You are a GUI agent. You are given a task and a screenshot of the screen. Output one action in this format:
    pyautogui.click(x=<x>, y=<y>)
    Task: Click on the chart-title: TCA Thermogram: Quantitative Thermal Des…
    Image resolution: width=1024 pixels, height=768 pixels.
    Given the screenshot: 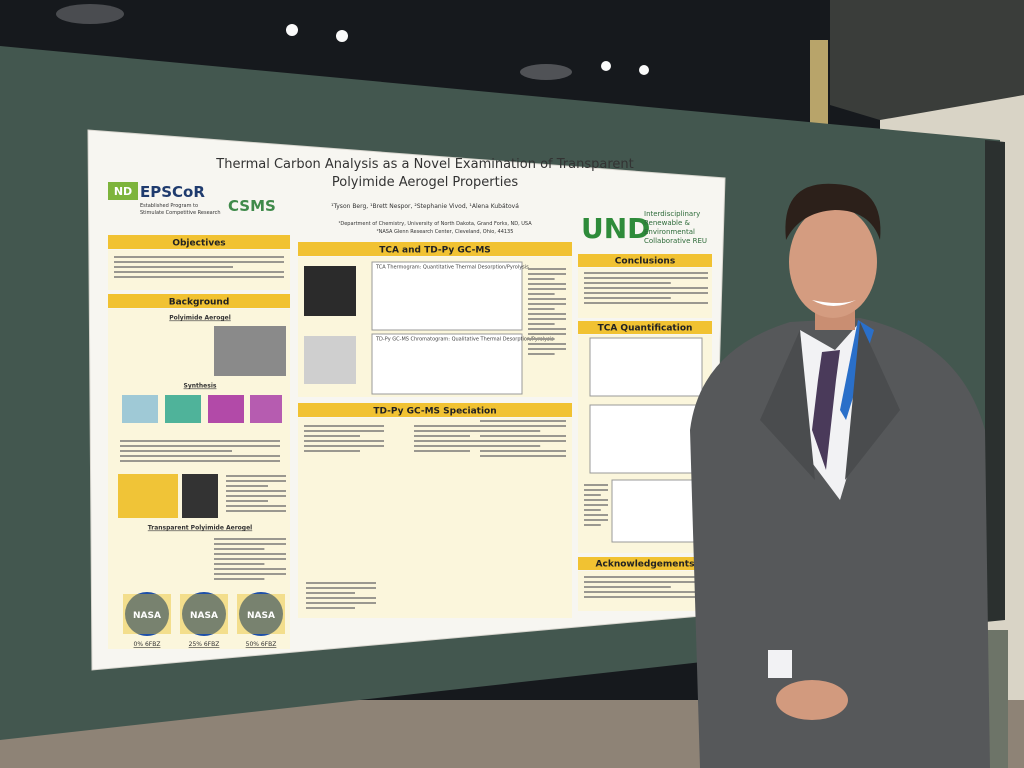 What is the action you would take?
    pyautogui.click(x=452, y=268)
    